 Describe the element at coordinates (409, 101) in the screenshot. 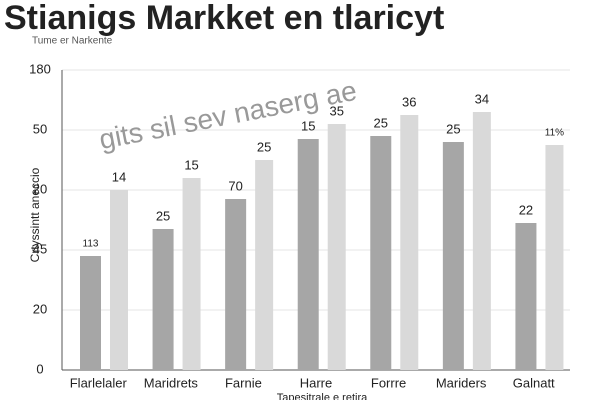

I see `value-label: 36` at that location.